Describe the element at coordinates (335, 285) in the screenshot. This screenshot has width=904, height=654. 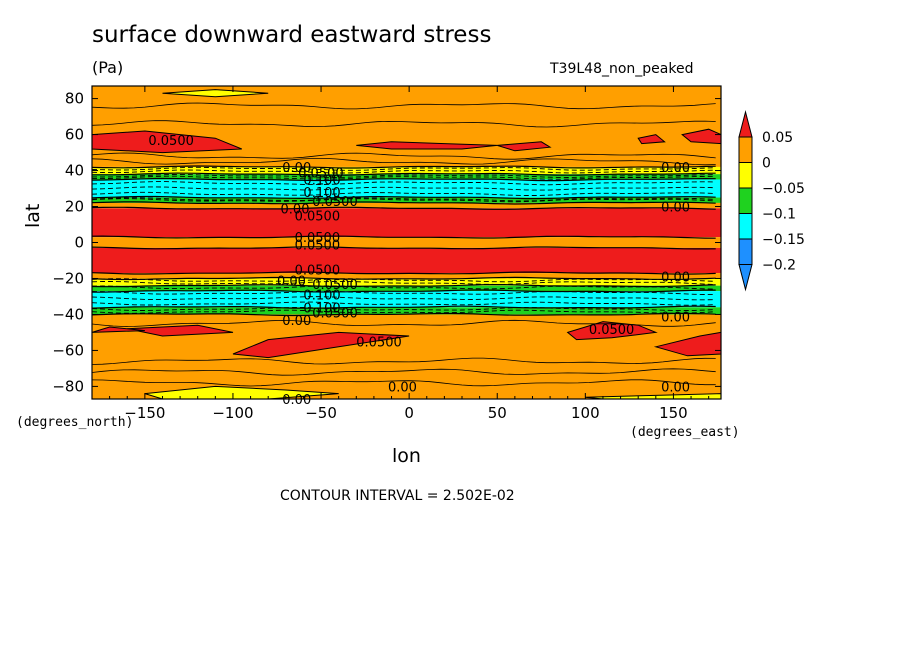
I see `contour-label-14: 0.0500` at that location.